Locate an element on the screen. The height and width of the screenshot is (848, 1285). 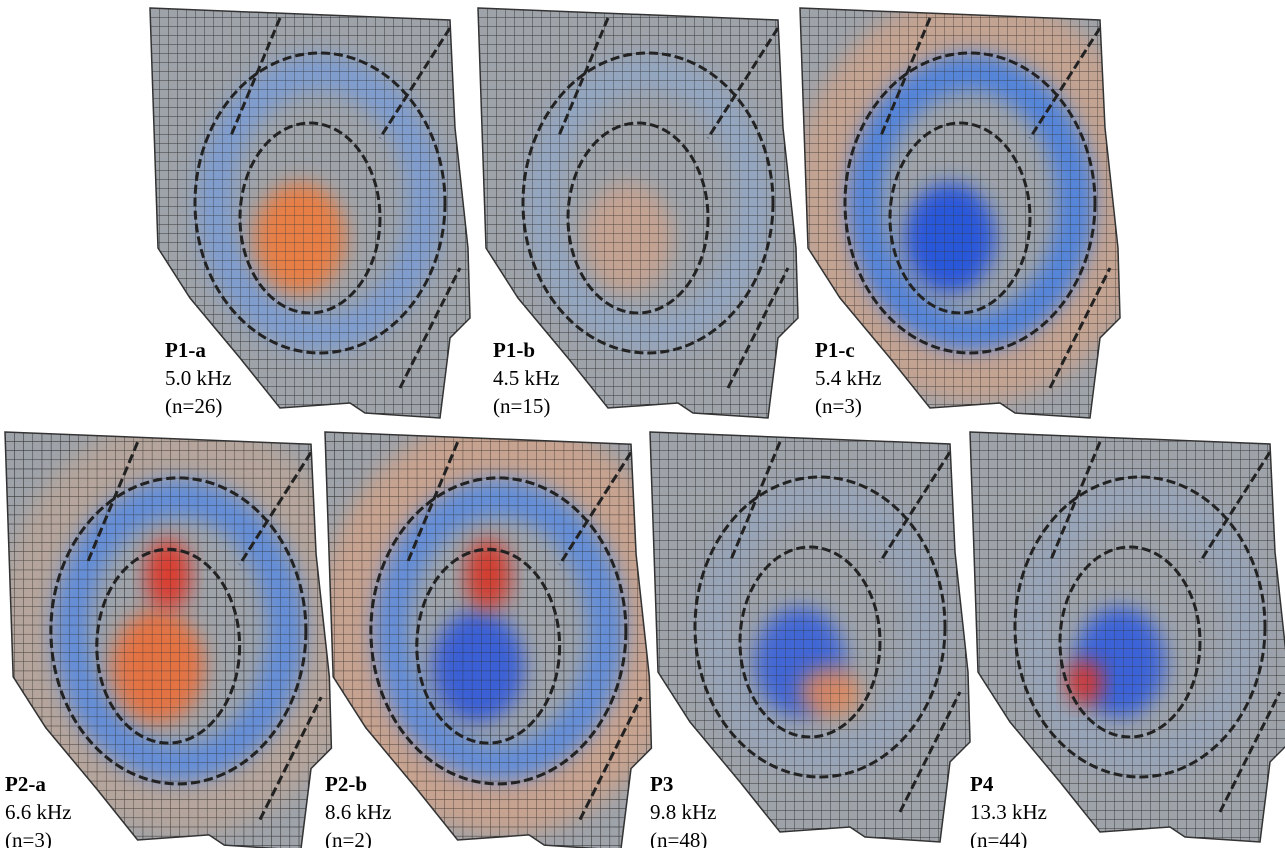
panel-label: P4 is located at coordinates (982, 784).